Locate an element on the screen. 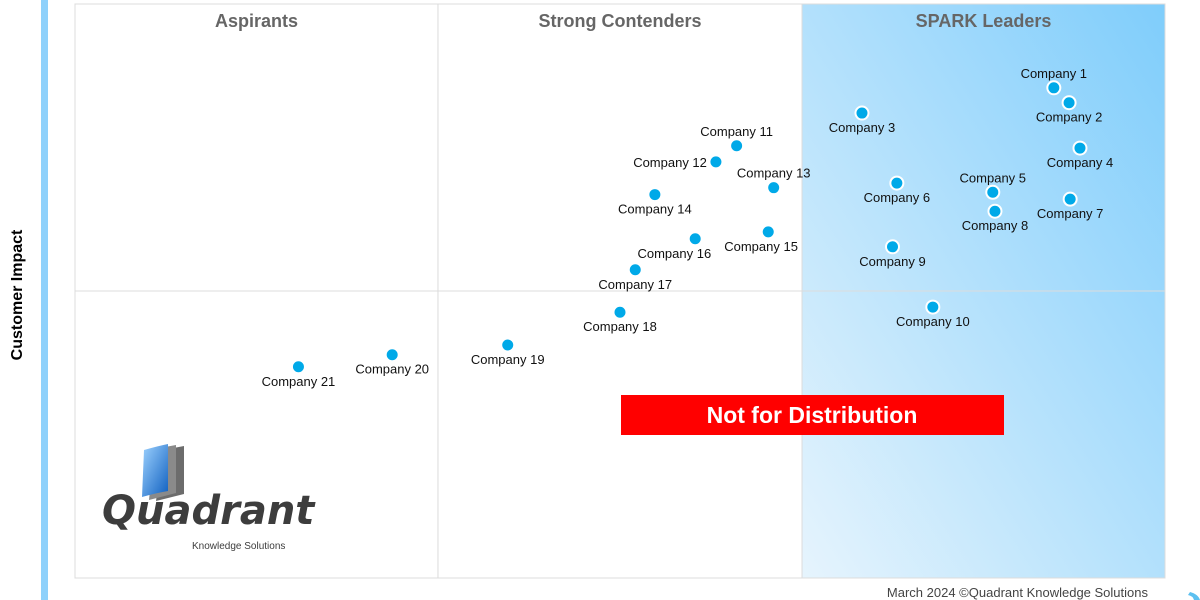 The width and height of the screenshot is (1200, 600). data-point-label: Company 17 is located at coordinates (635, 284).